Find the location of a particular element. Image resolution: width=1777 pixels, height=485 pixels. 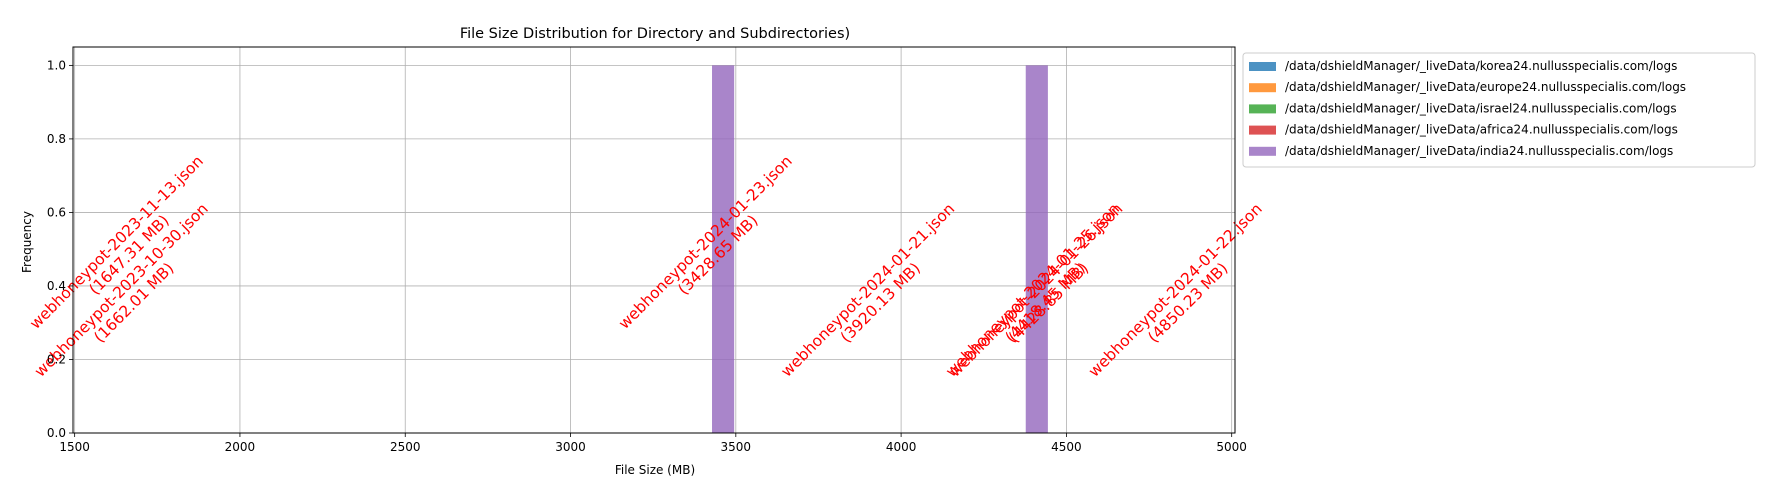

legend-frame is located at coordinates (1499, 110).